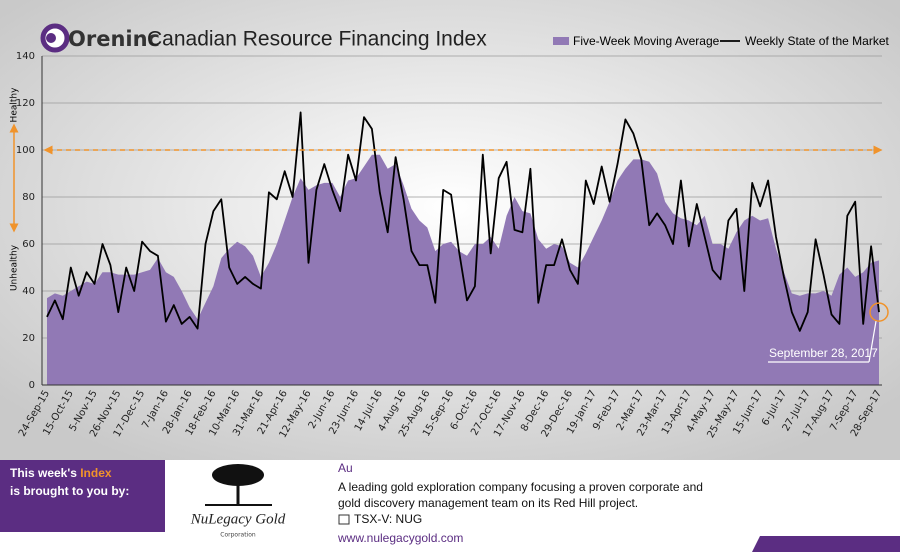 This screenshot has height=552, width=900. Describe the element at coordinates (344, 519) in the screenshot. I see `ticker-icon` at that location.